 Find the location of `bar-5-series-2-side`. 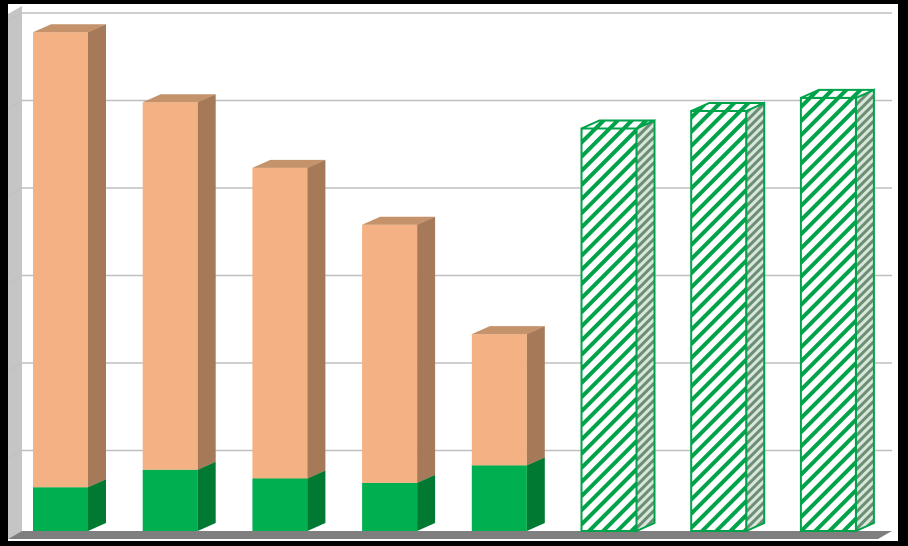

bar-5-series-2-side is located at coordinates (645, 325).